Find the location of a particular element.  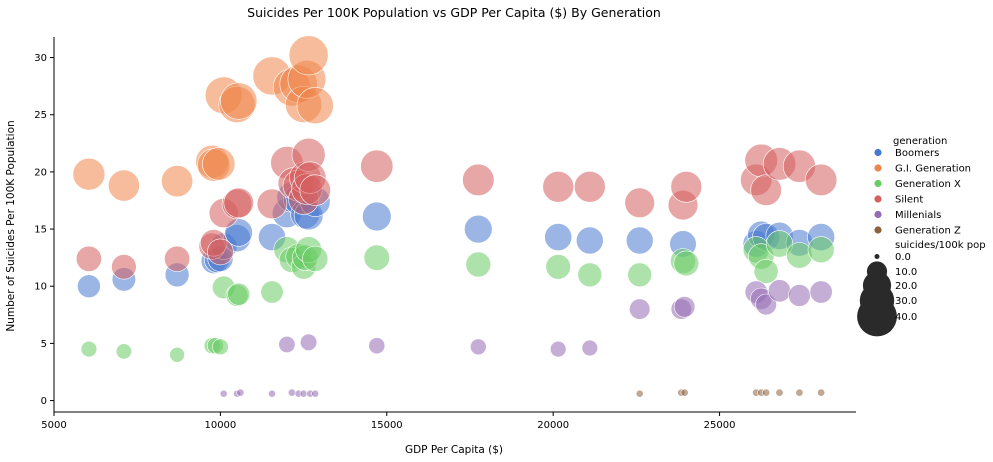

x-tick-label: 15000 is located at coordinates (387, 425).